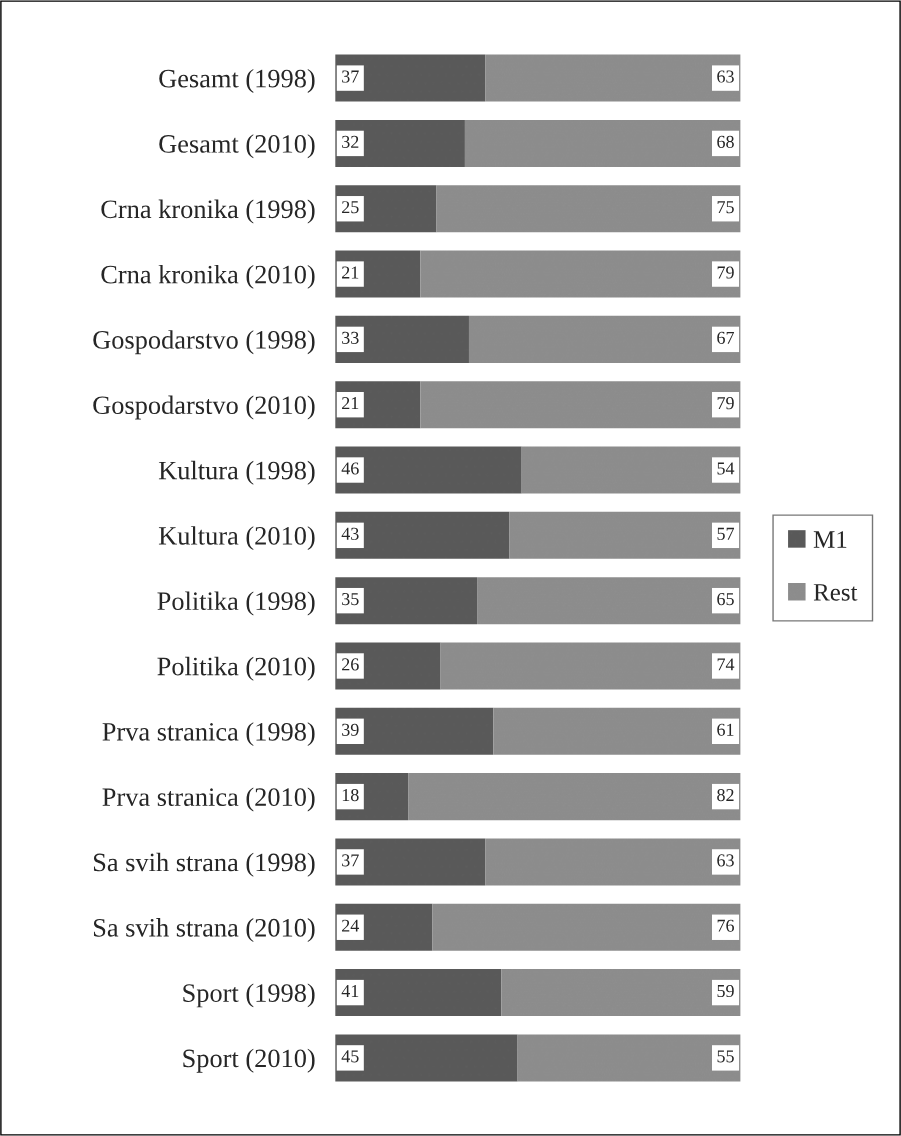 The height and width of the screenshot is (1136, 901). What do you see at coordinates (725, 599) in the screenshot?
I see `data-label: 65` at bounding box center [725, 599].